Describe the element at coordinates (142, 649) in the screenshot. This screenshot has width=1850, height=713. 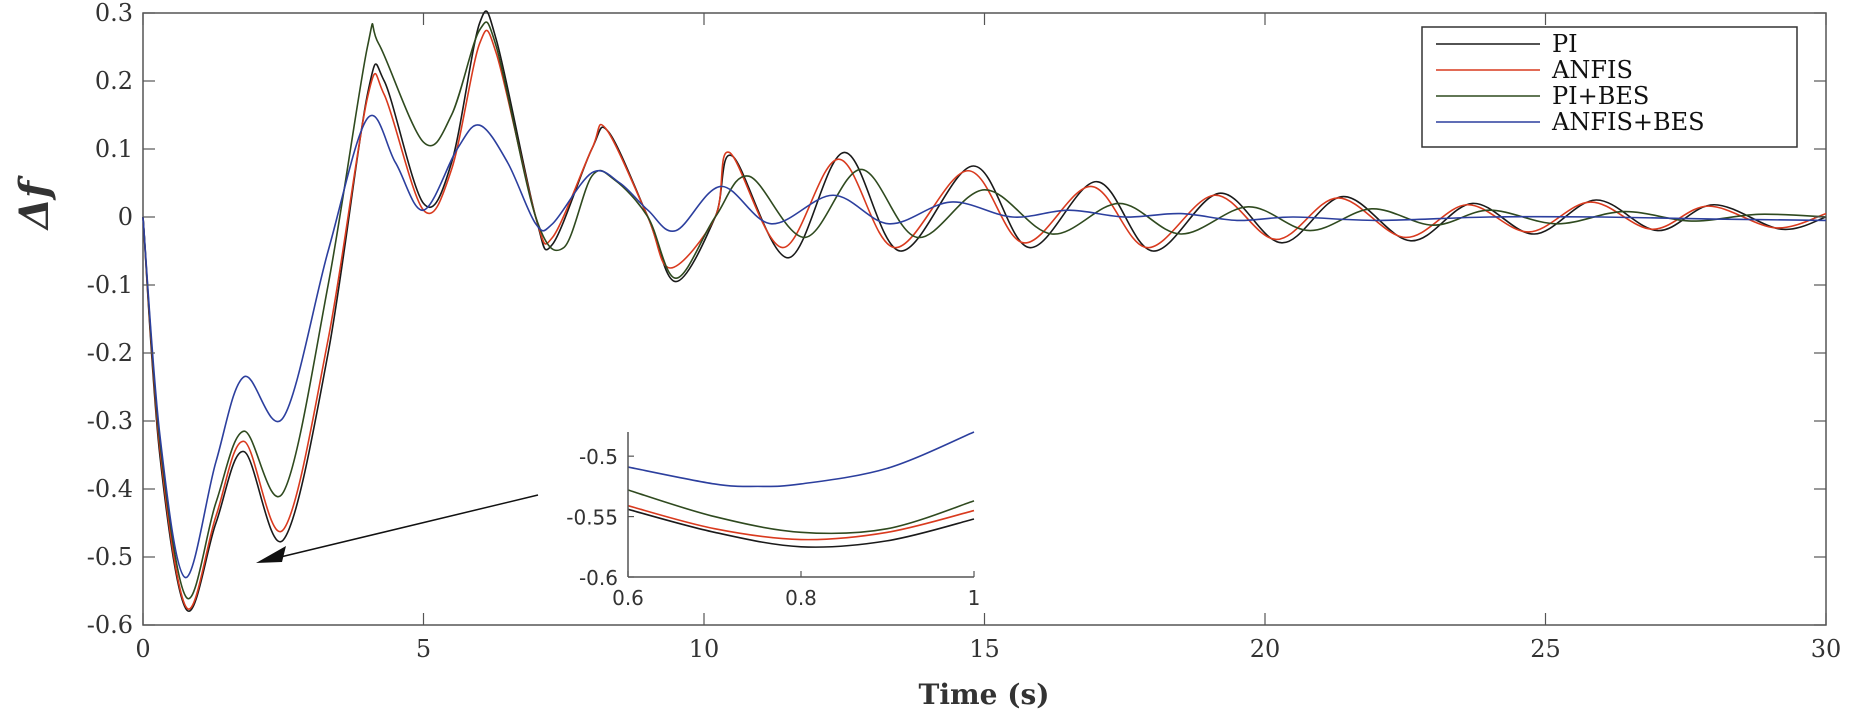
I see `main-x-tick-label: 0` at that location.